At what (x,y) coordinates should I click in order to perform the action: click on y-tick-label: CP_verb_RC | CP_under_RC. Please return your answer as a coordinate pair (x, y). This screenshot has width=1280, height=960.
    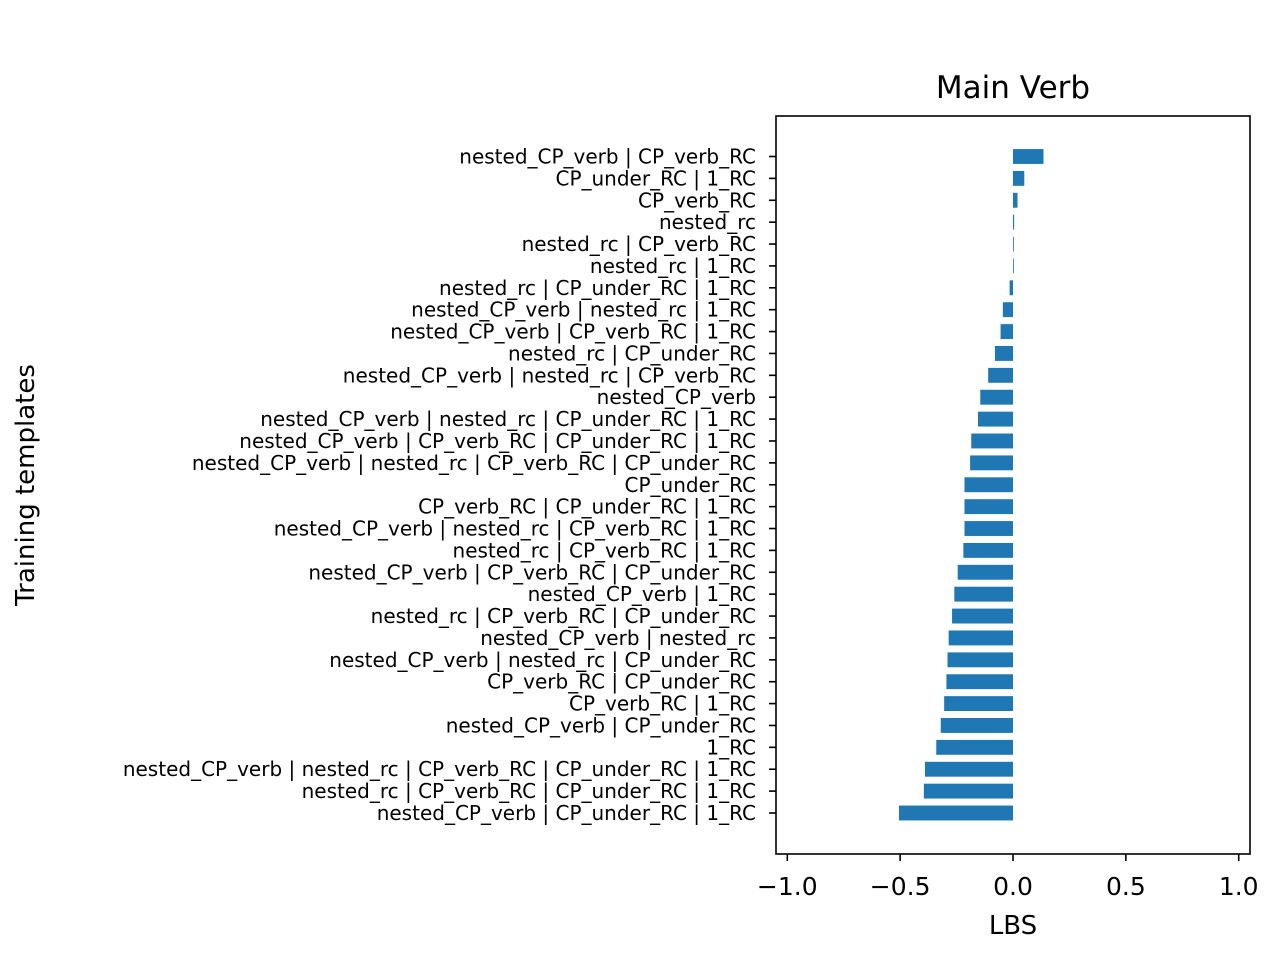
    Looking at the image, I should click on (621, 682).